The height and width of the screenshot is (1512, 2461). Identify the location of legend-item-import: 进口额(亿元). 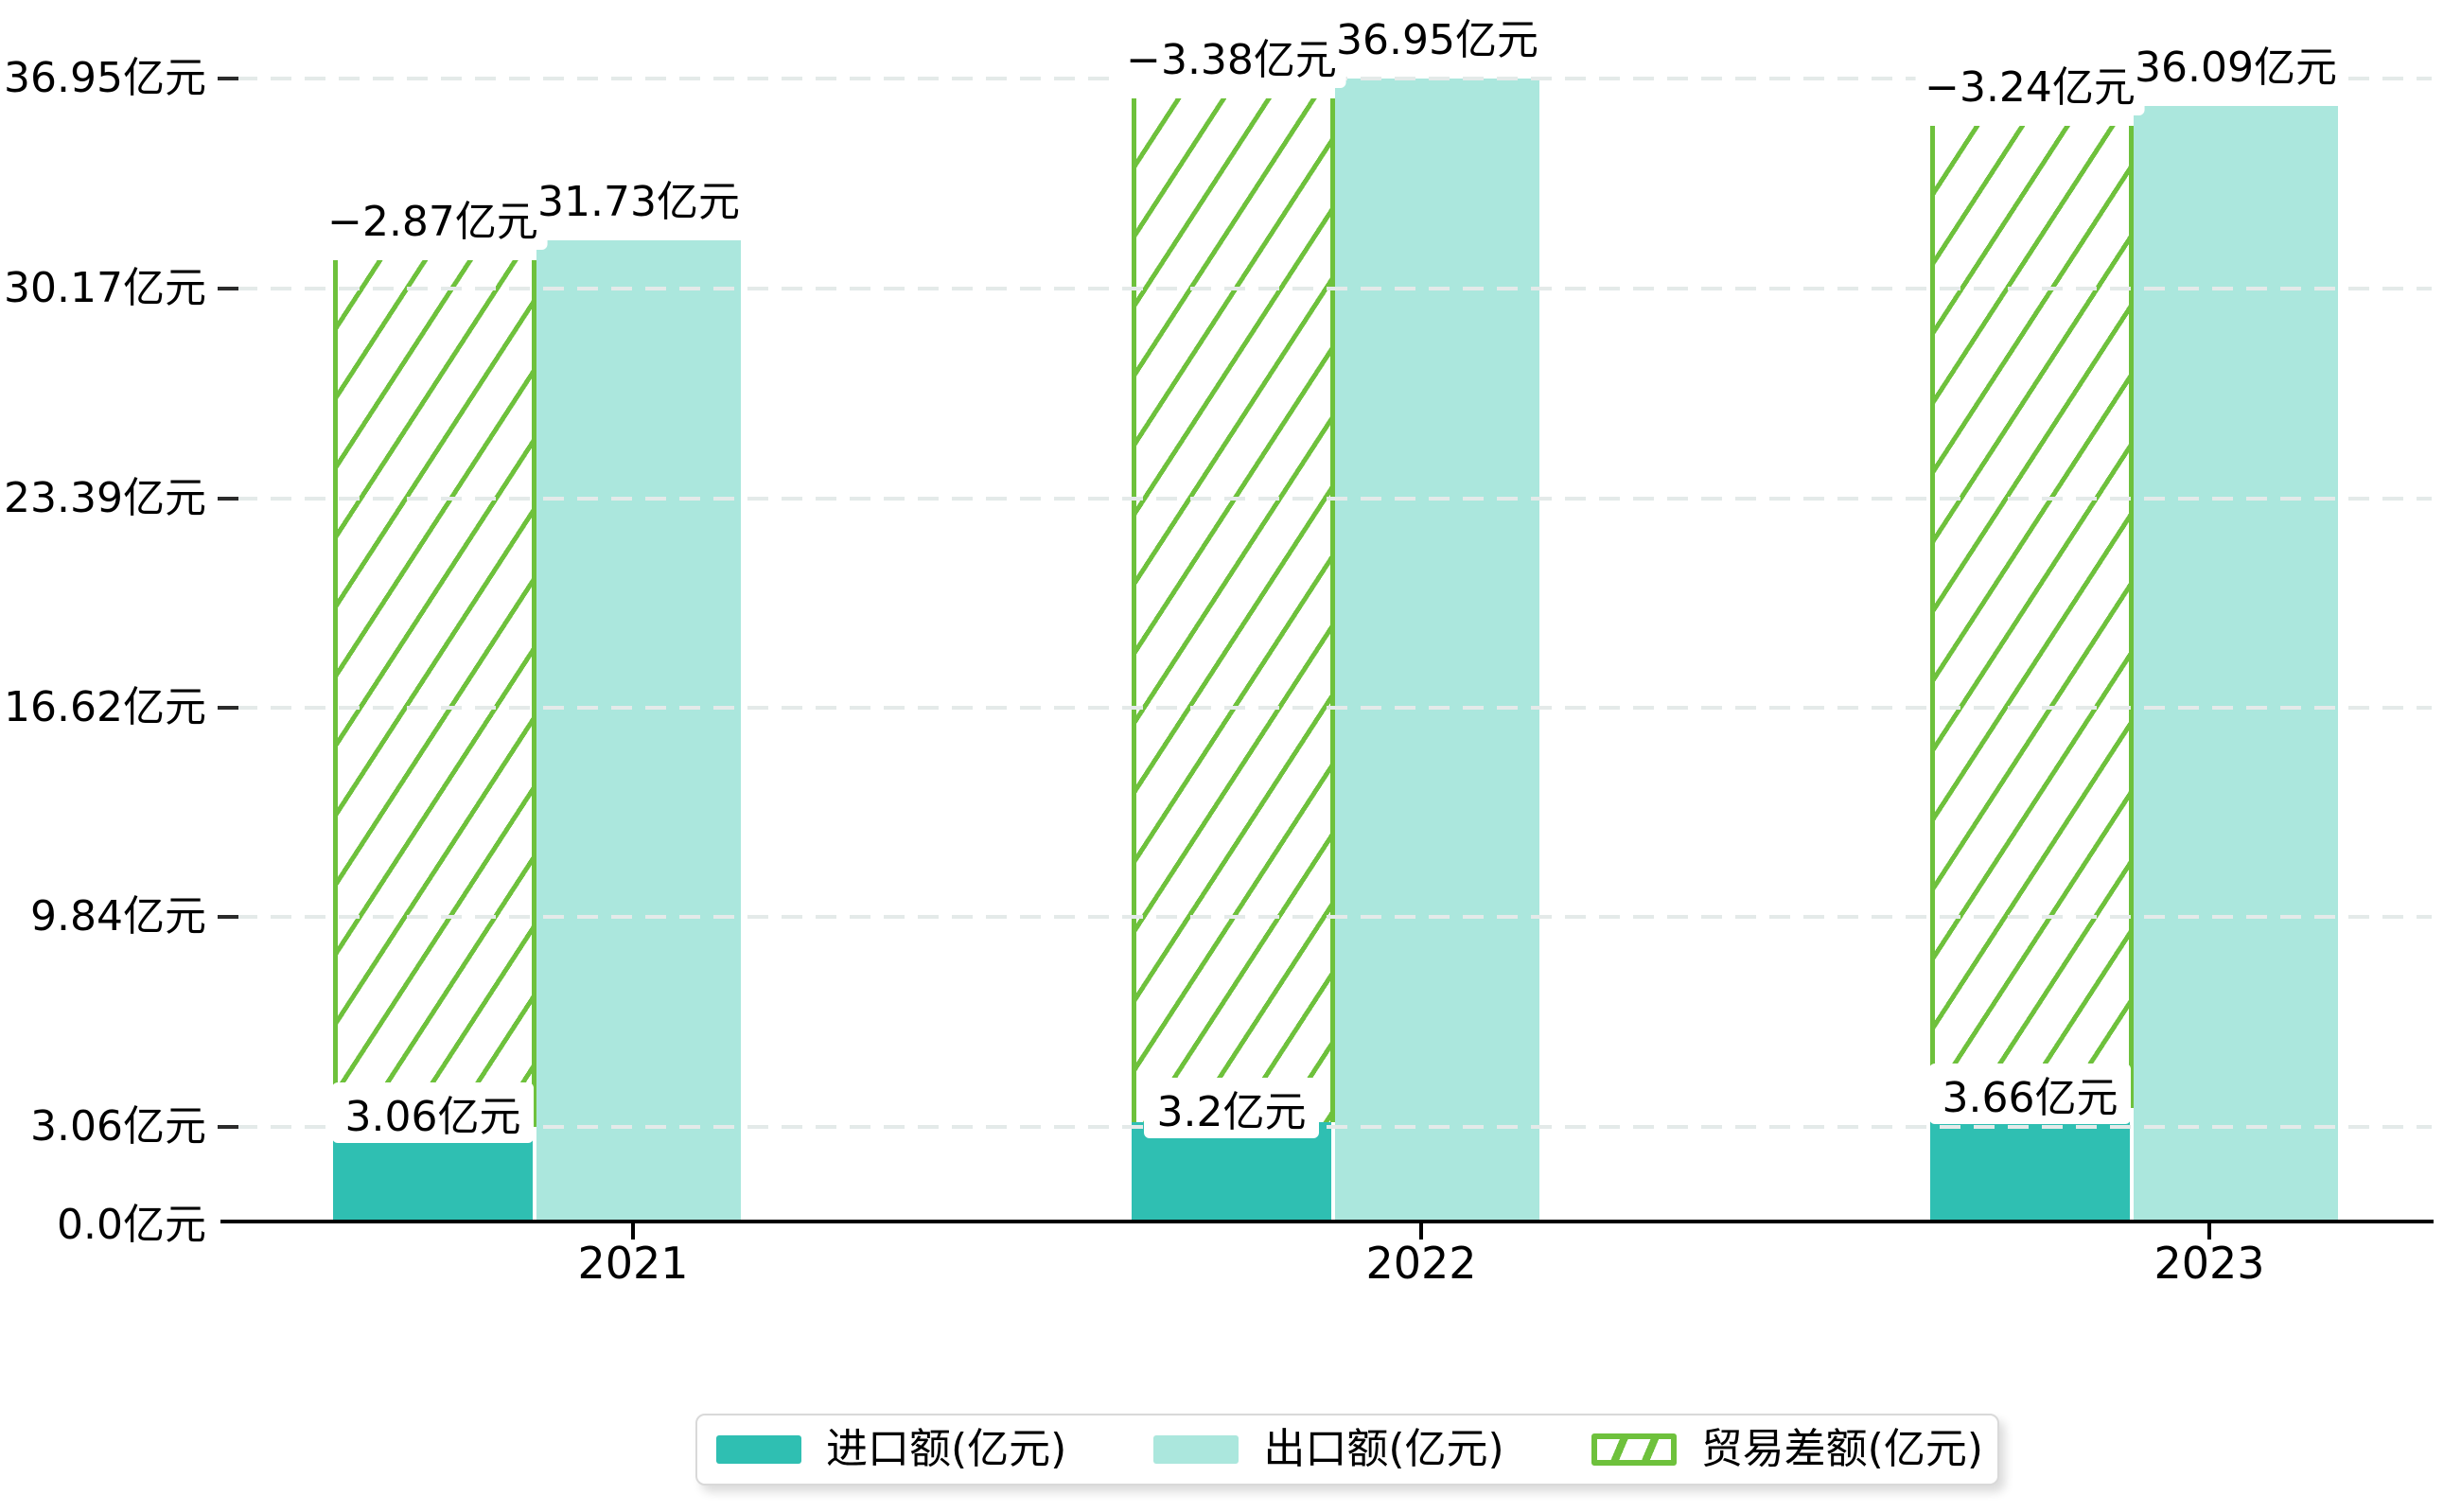
(891, 1448).